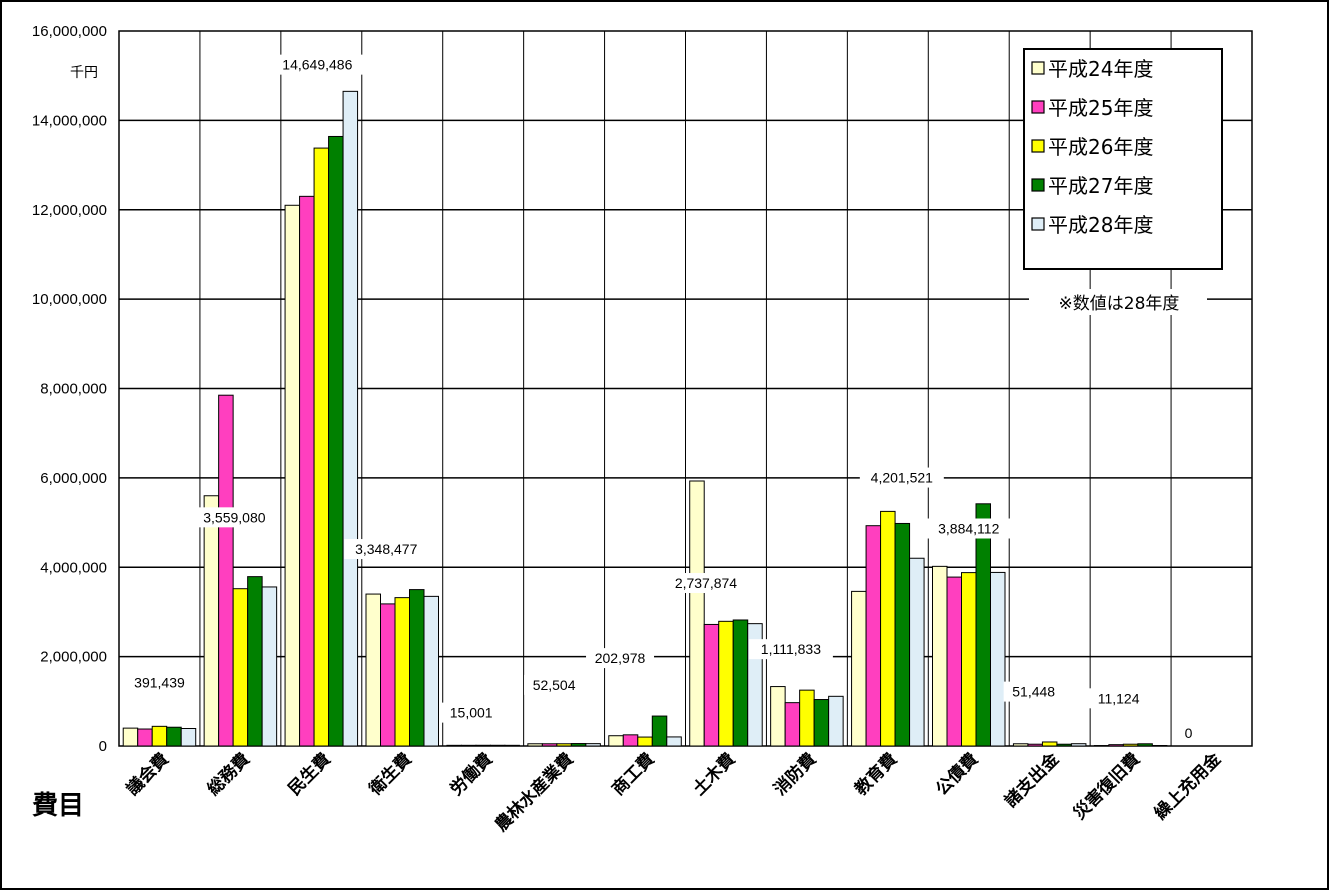  I want to click on data-label: 15,001, so click(471, 713).